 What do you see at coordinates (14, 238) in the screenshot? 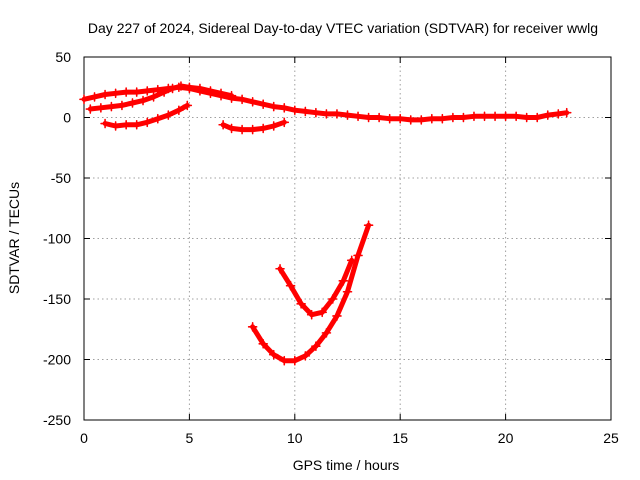
I see `y-axis-label: SDTVAR / TECUs` at bounding box center [14, 238].